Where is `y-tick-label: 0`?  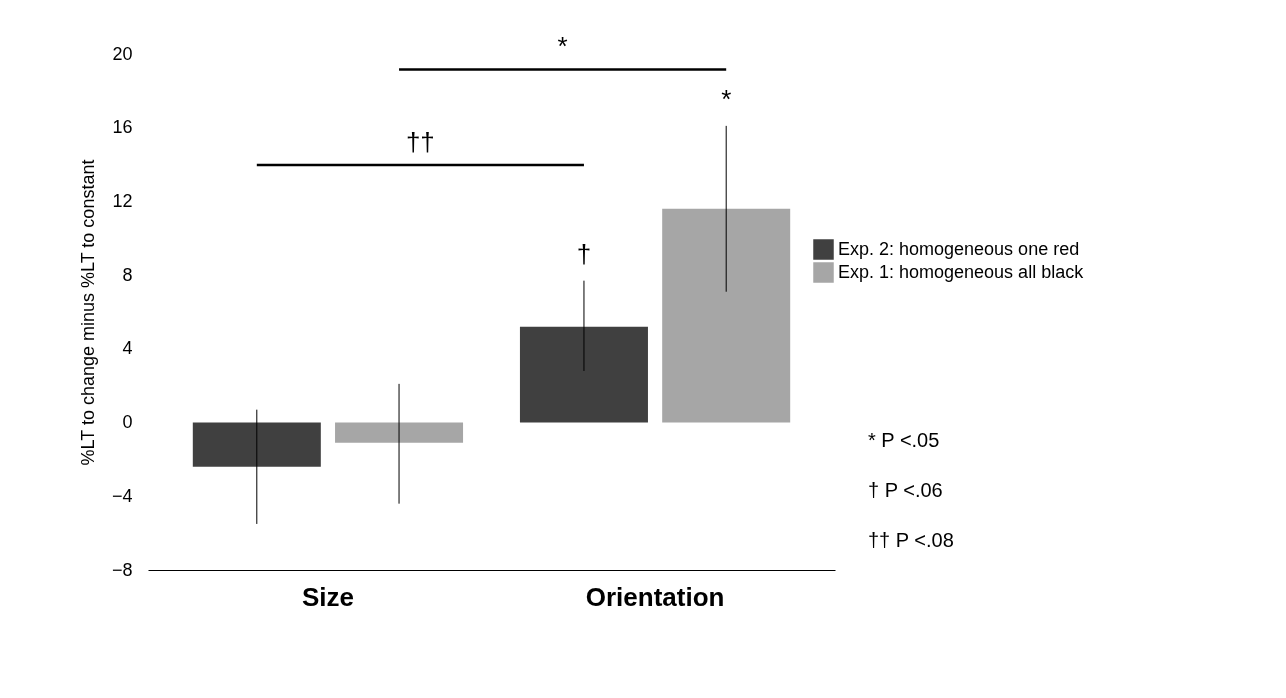
y-tick-label: 0 is located at coordinates (127, 422).